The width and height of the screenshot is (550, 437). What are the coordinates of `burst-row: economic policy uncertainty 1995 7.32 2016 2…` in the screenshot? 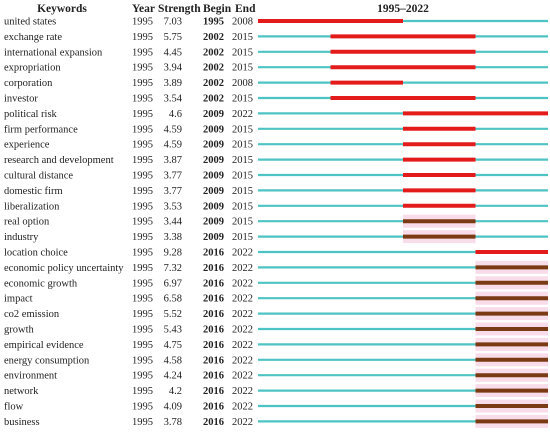 It's located at (276, 267).